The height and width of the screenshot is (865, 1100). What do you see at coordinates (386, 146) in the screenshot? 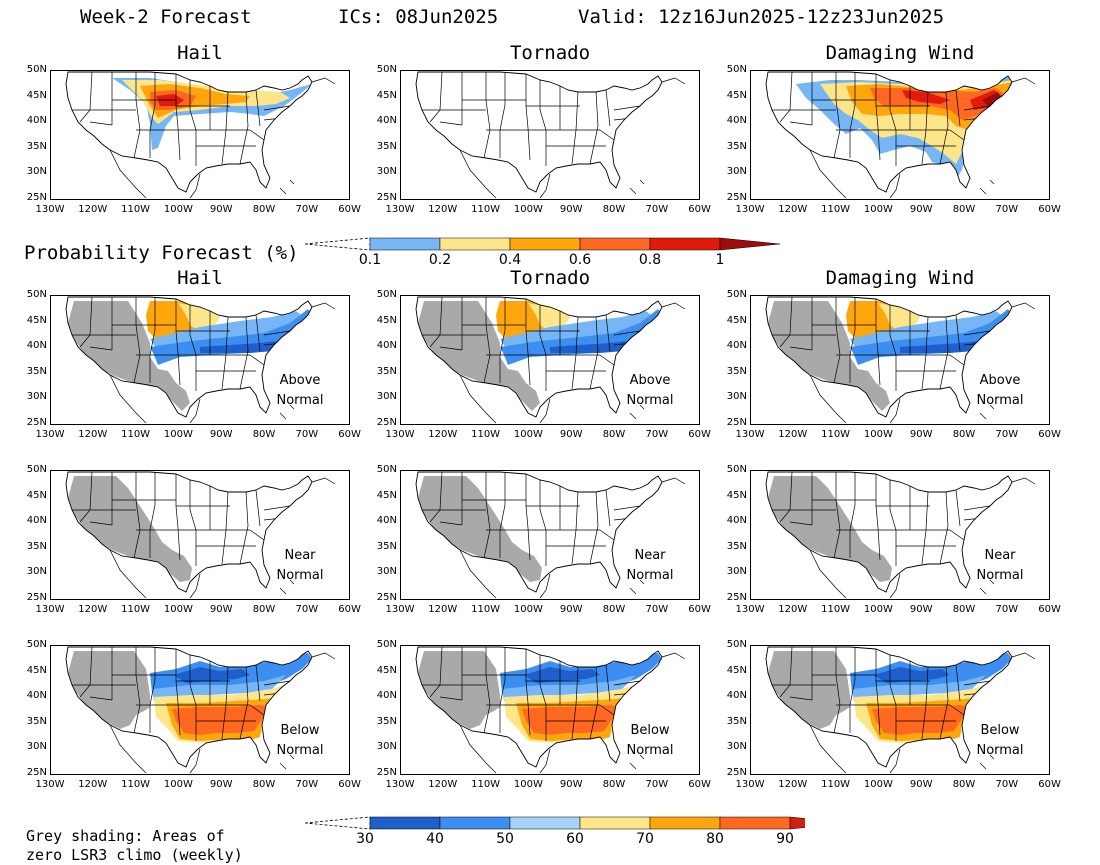
I see `latitude-label: 35N` at bounding box center [386, 146].